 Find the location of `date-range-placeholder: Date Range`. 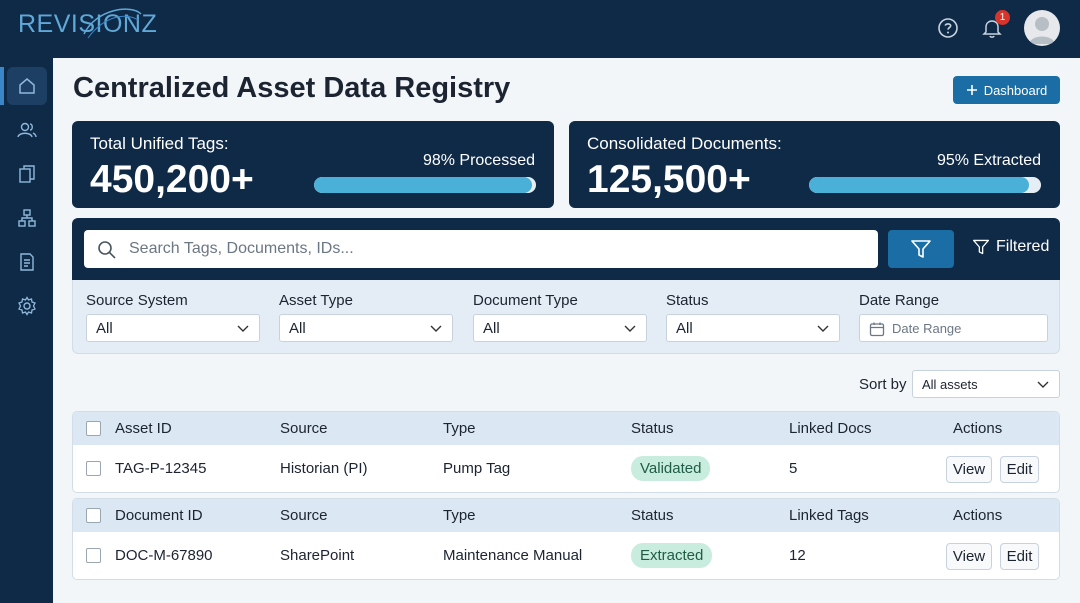

date-range-placeholder: Date Range is located at coordinates (927, 328).